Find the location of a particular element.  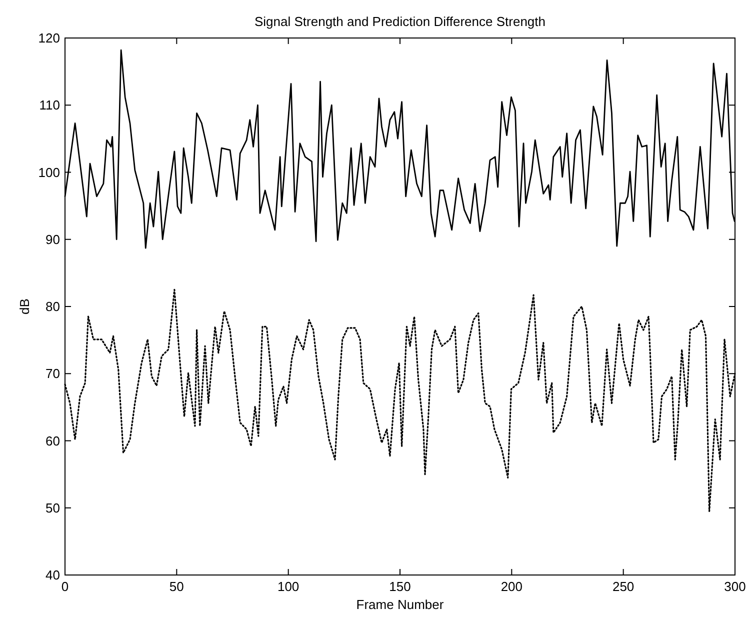

x-tick-label: 100 is located at coordinates (288, 586).